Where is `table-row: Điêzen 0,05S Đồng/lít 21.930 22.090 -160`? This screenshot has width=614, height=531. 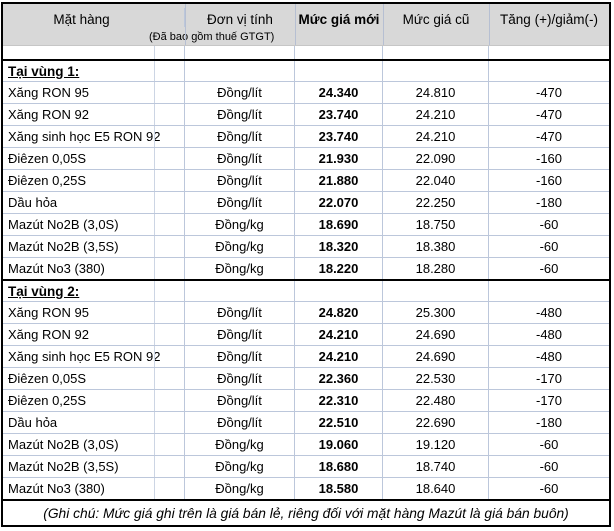 table-row: Điêzen 0,05S Đồng/lít 21.930 22.090 -160 is located at coordinates (306, 158).